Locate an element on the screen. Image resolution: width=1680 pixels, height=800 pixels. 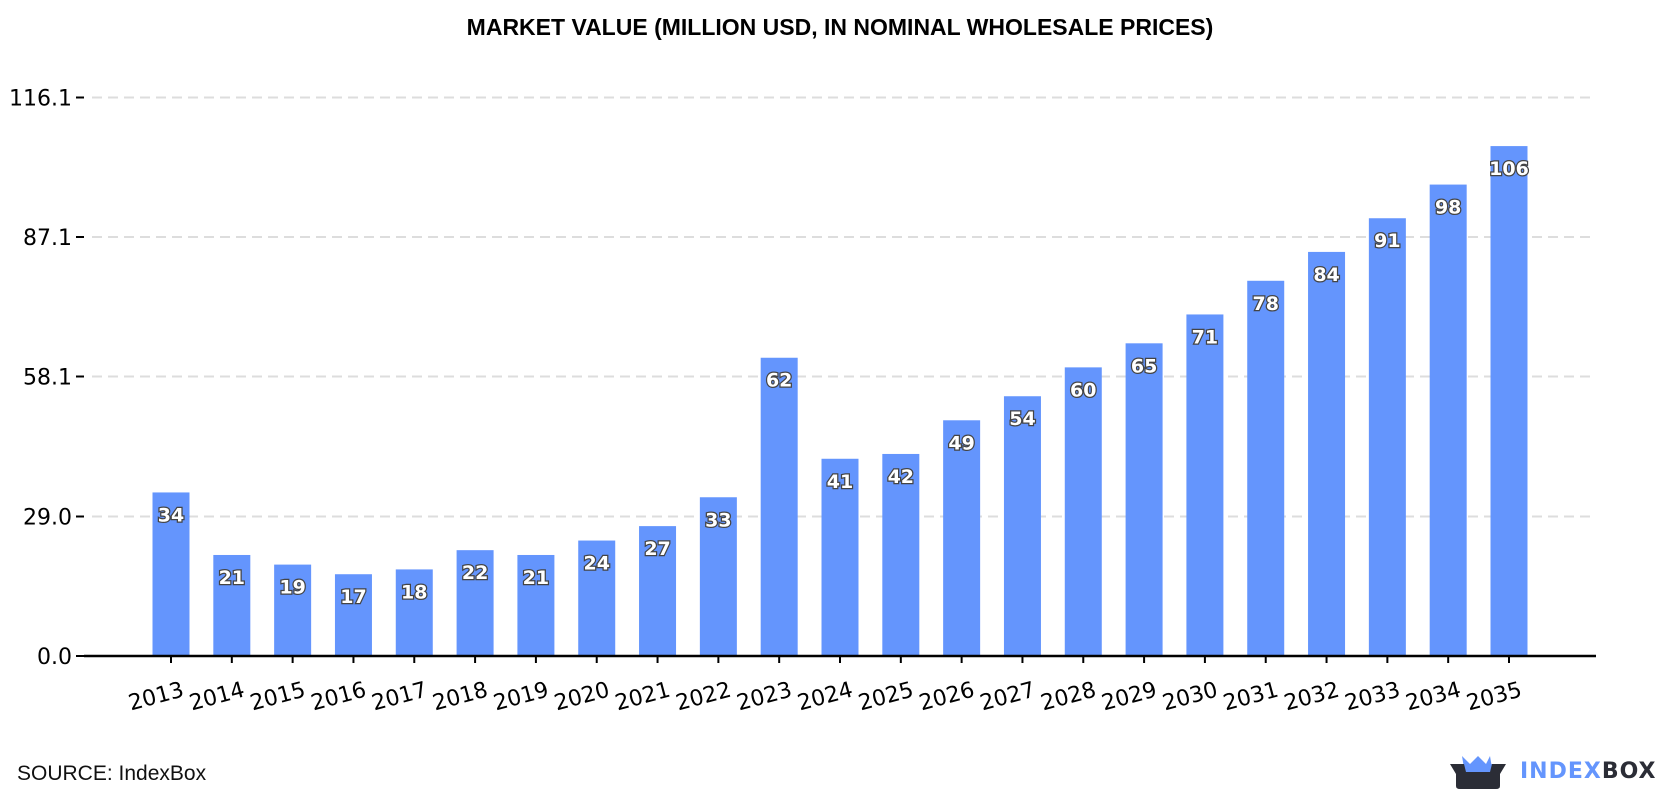
bar-2026 is located at coordinates (962, 538).